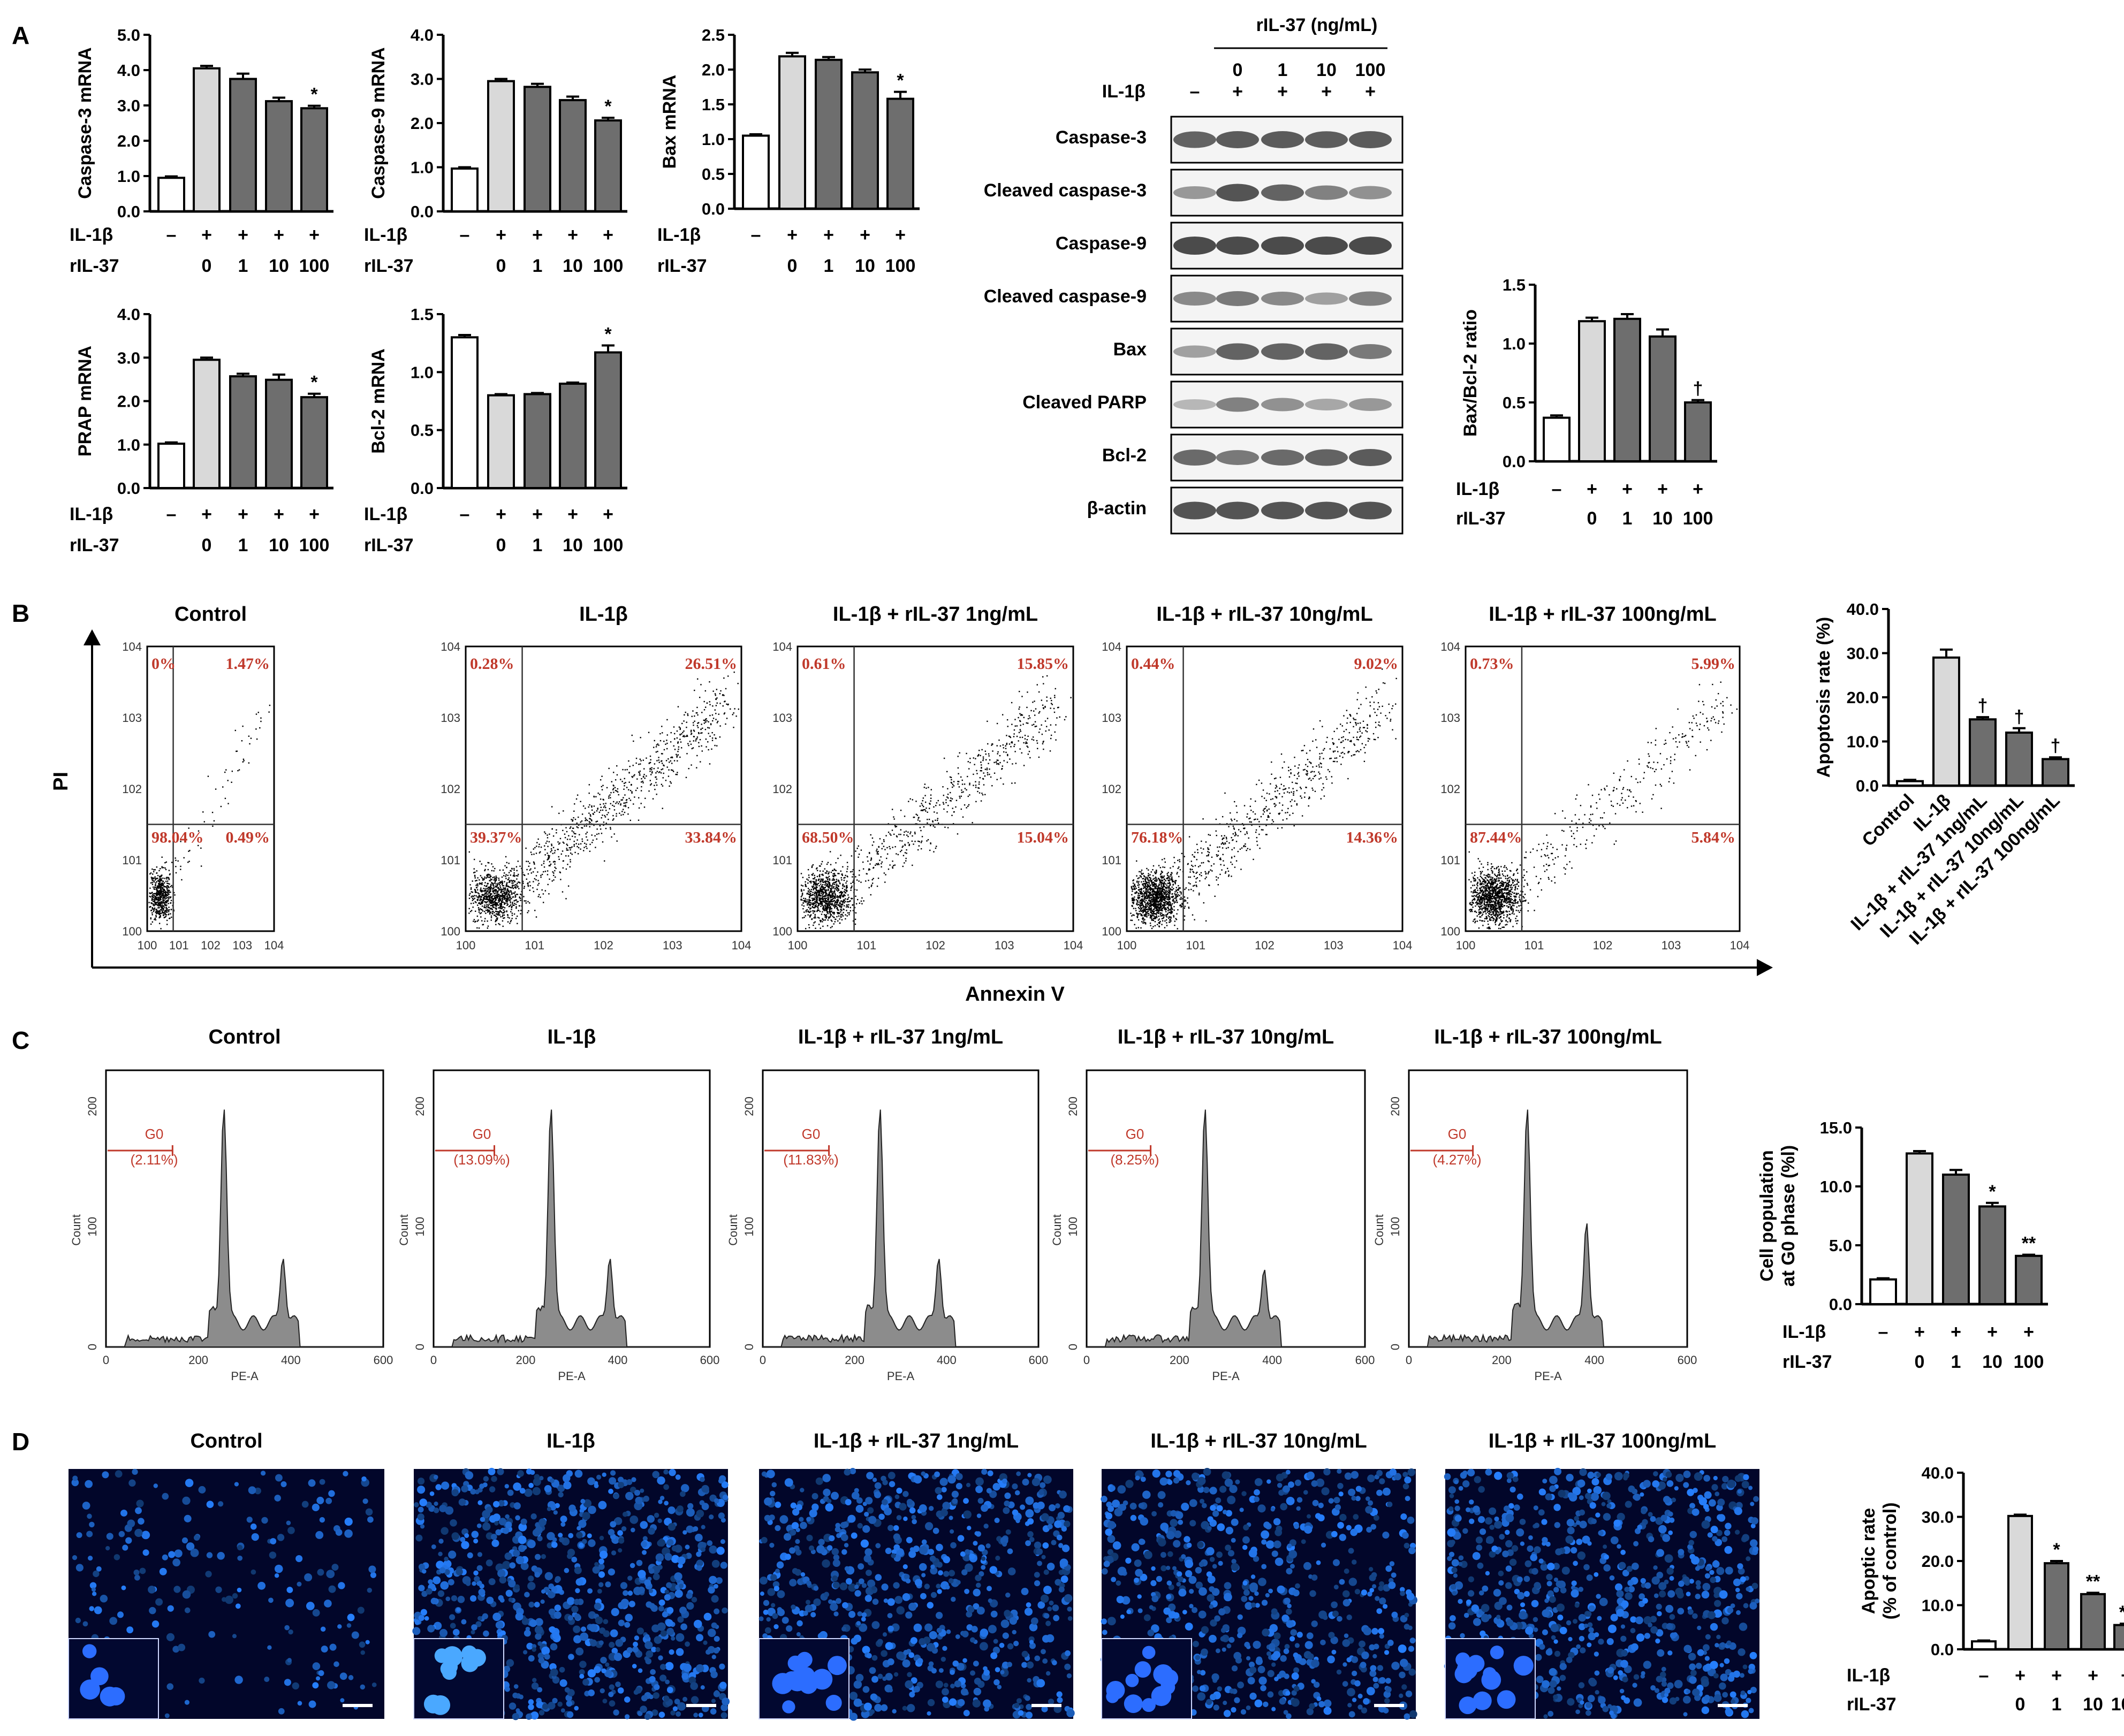 The width and height of the screenshot is (2124, 1736). Describe the element at coordinates (1514, 285) in the screenshot. I see `y-tick-label: 1.5` at that location.